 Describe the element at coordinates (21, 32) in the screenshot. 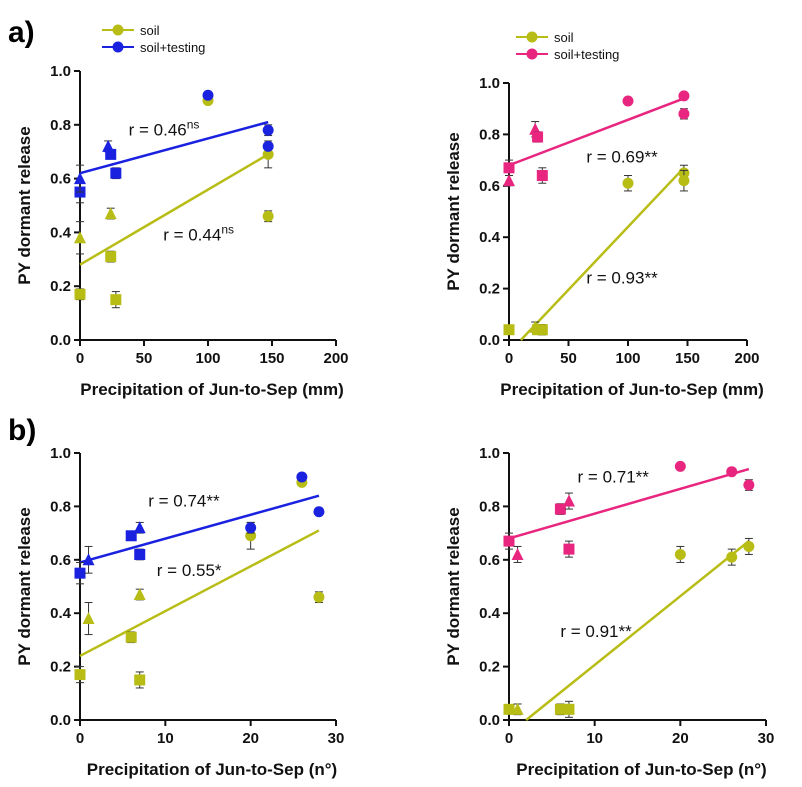

I see `panel-label-a: a)` at that location.